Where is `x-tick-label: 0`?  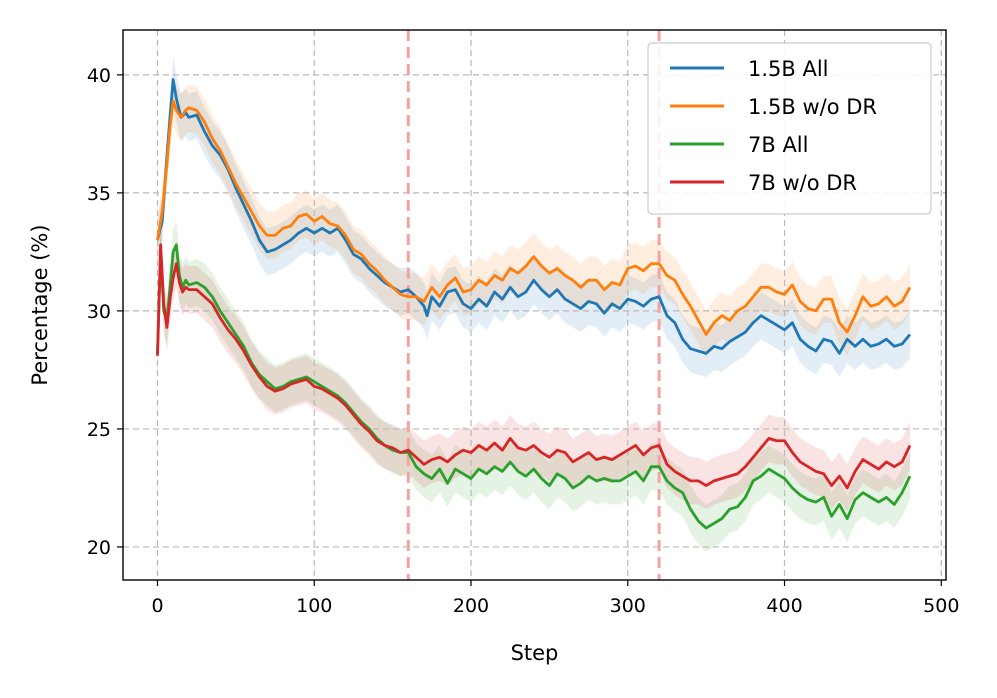
x-tick-label: 0 is located at coordinates (157, 606).